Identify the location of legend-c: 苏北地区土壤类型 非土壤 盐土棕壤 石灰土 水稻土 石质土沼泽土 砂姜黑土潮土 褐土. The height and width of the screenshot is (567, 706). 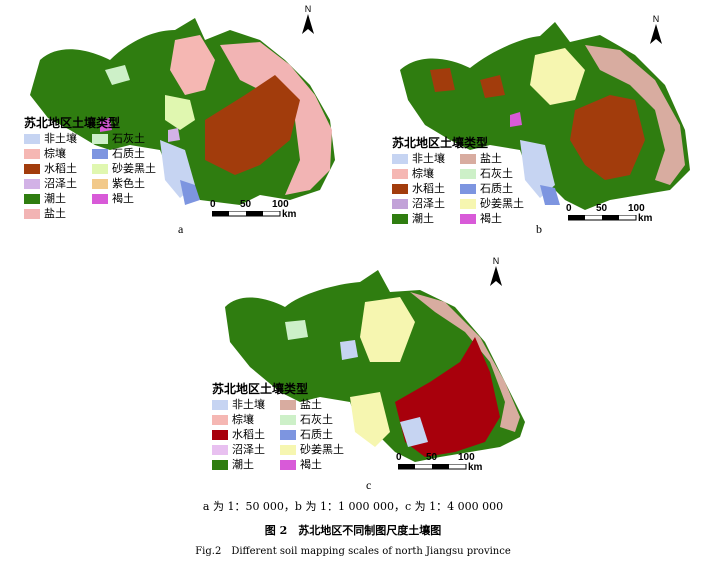
(280, 427).